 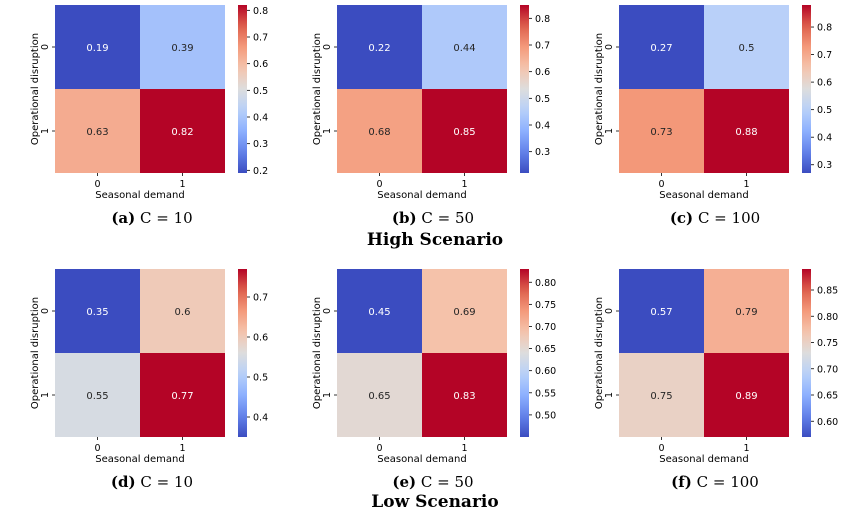 What do you see at coordinates (542, 126) in the screenshot?
I see `colorbar-tick-label-b-1: 0.4` at bounding box center [542, 126].